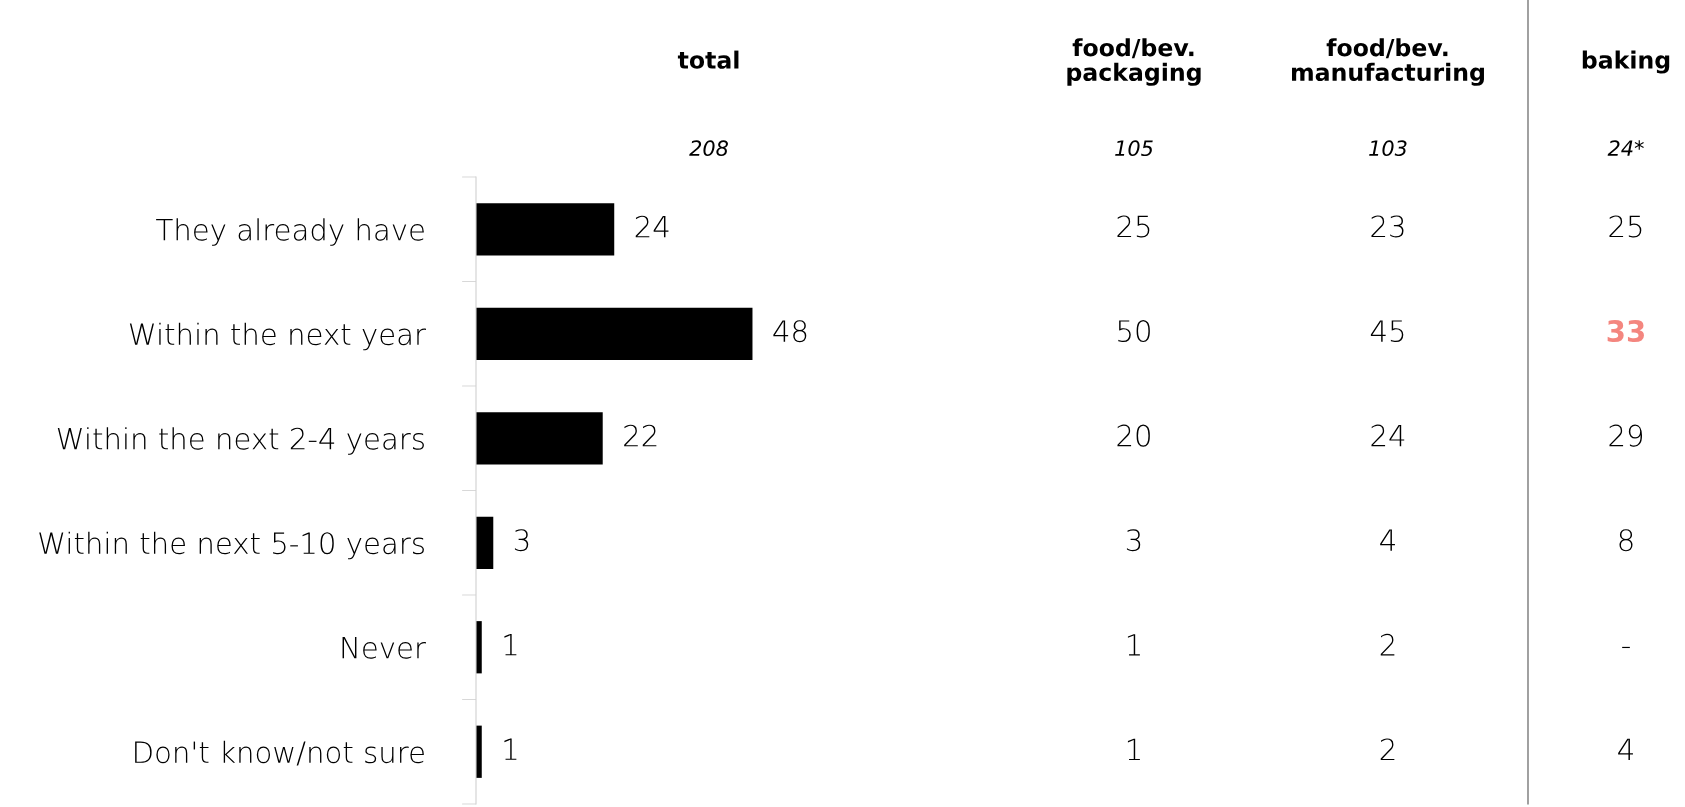  Describe the element at coordinates (1387, 226) in the screenshot. I see `text: 23` at that location.